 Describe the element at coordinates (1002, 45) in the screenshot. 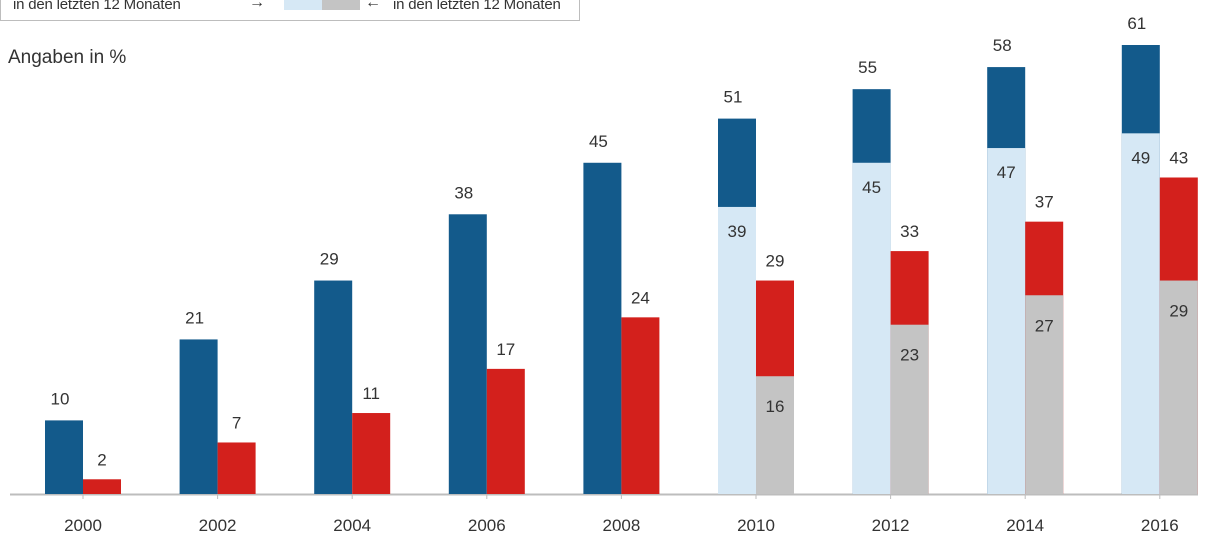

I see `value-label-blue-2014: 58` at that location.